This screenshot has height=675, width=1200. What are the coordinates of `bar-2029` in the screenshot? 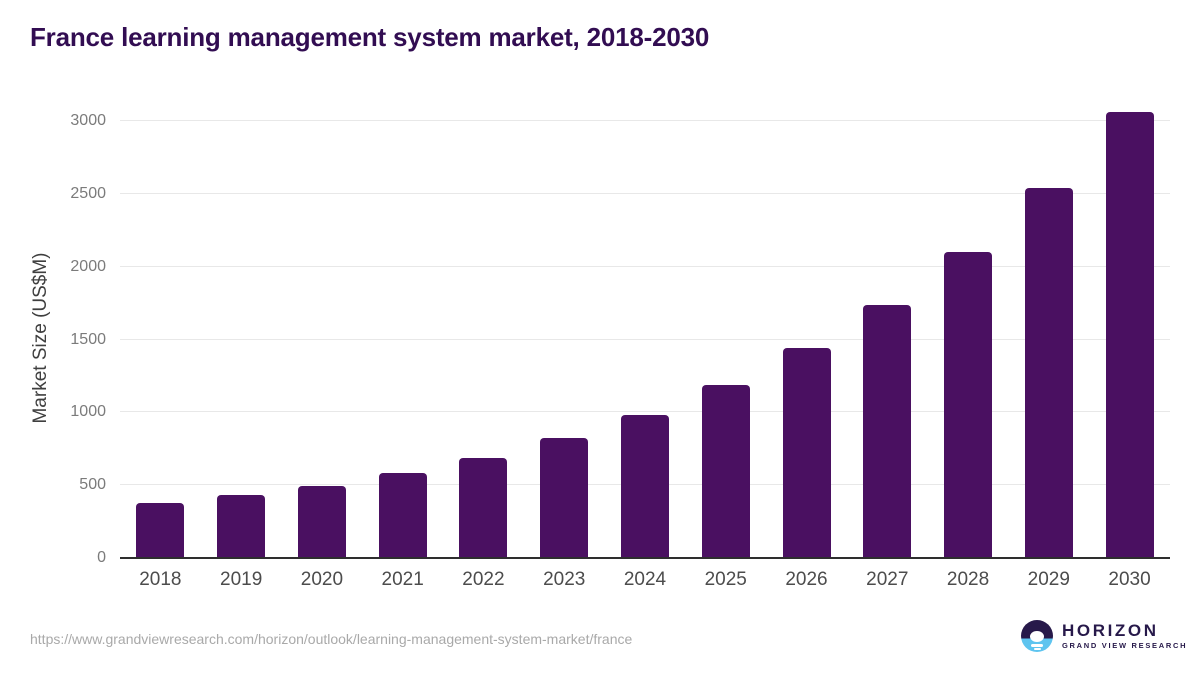 It's located at (1048, 372).